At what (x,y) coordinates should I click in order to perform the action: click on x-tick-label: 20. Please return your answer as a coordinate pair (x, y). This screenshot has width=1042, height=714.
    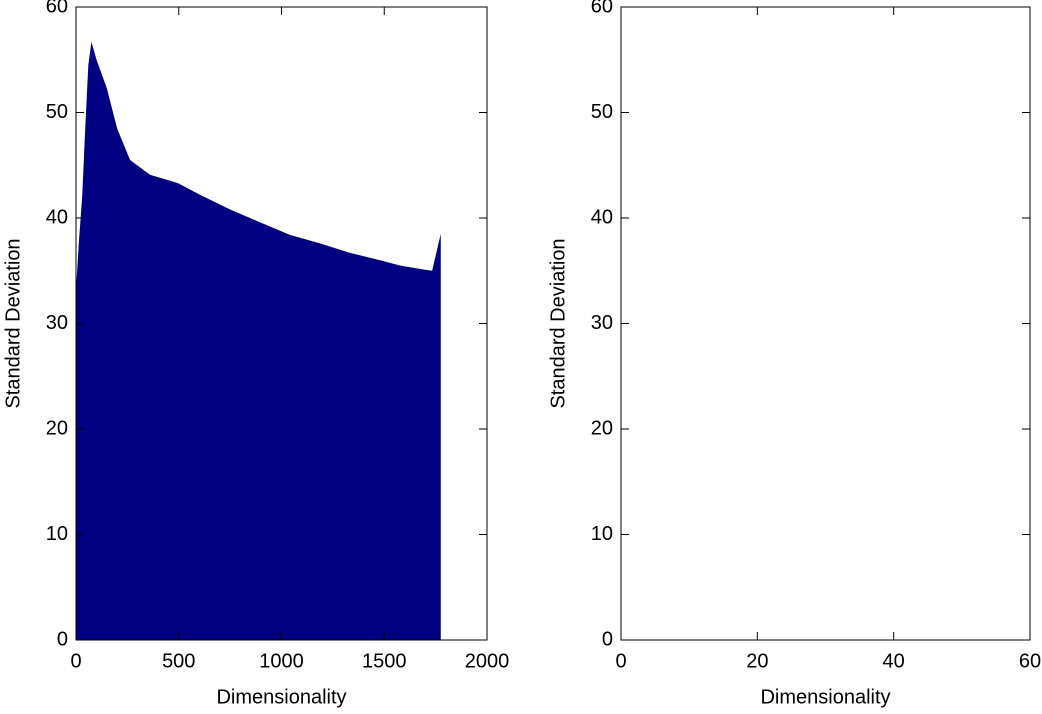
    Looking at the image, I should click on (757, 661).